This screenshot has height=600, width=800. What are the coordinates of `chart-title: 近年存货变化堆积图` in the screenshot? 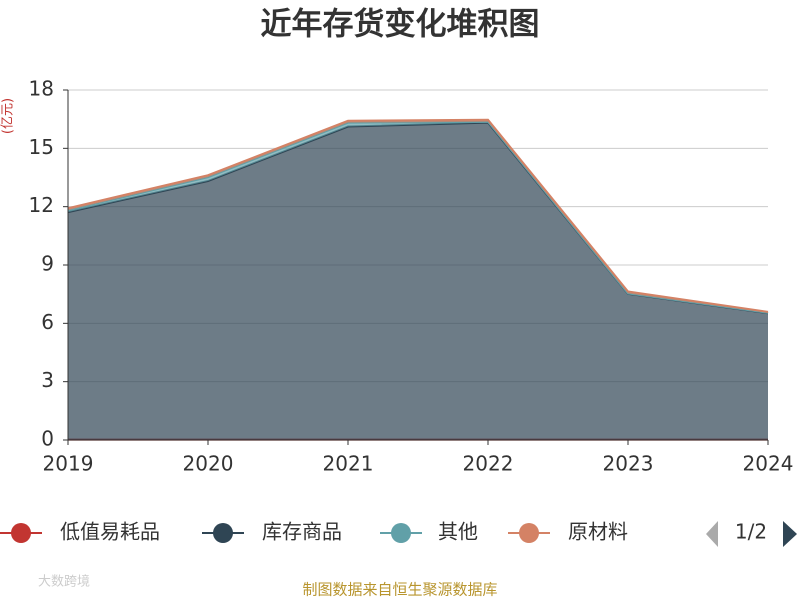 It's located at (400, 25).